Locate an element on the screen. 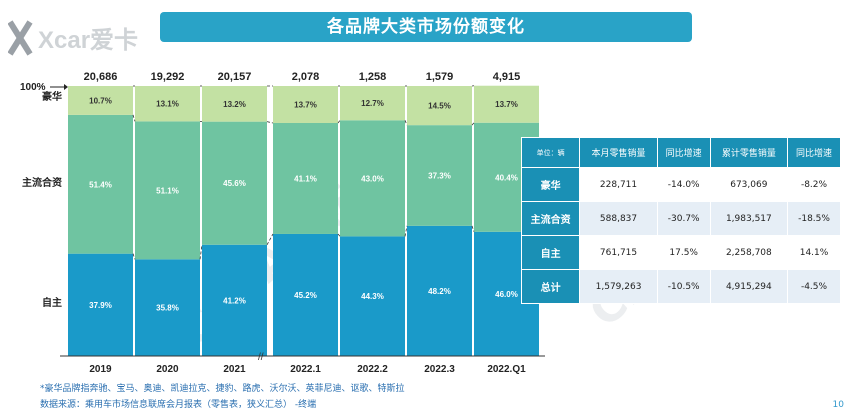 The width and height of the screenshot is (852, 412). table-cell: -18.5% is located at coordinates (814, 218).